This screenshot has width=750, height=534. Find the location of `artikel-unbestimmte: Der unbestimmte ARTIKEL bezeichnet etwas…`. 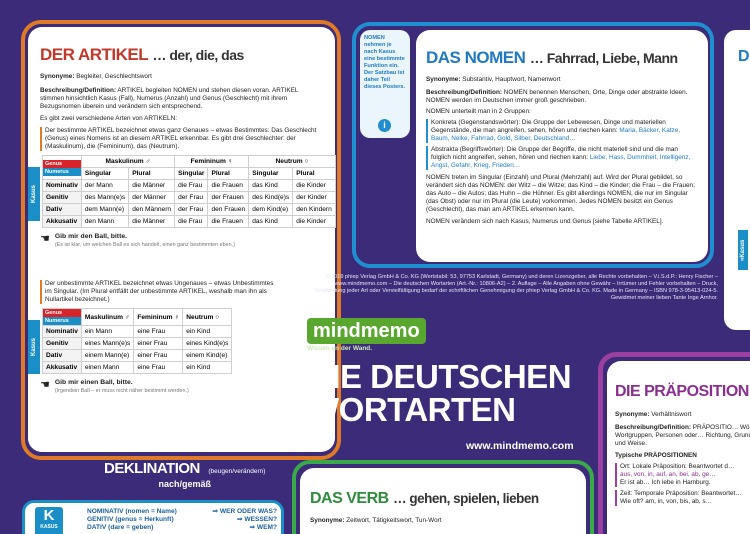

artikel-unbestimmte: Der unbestimmte ARTIKEL bezeichnet etwas… is located at coordinates (160, 292).